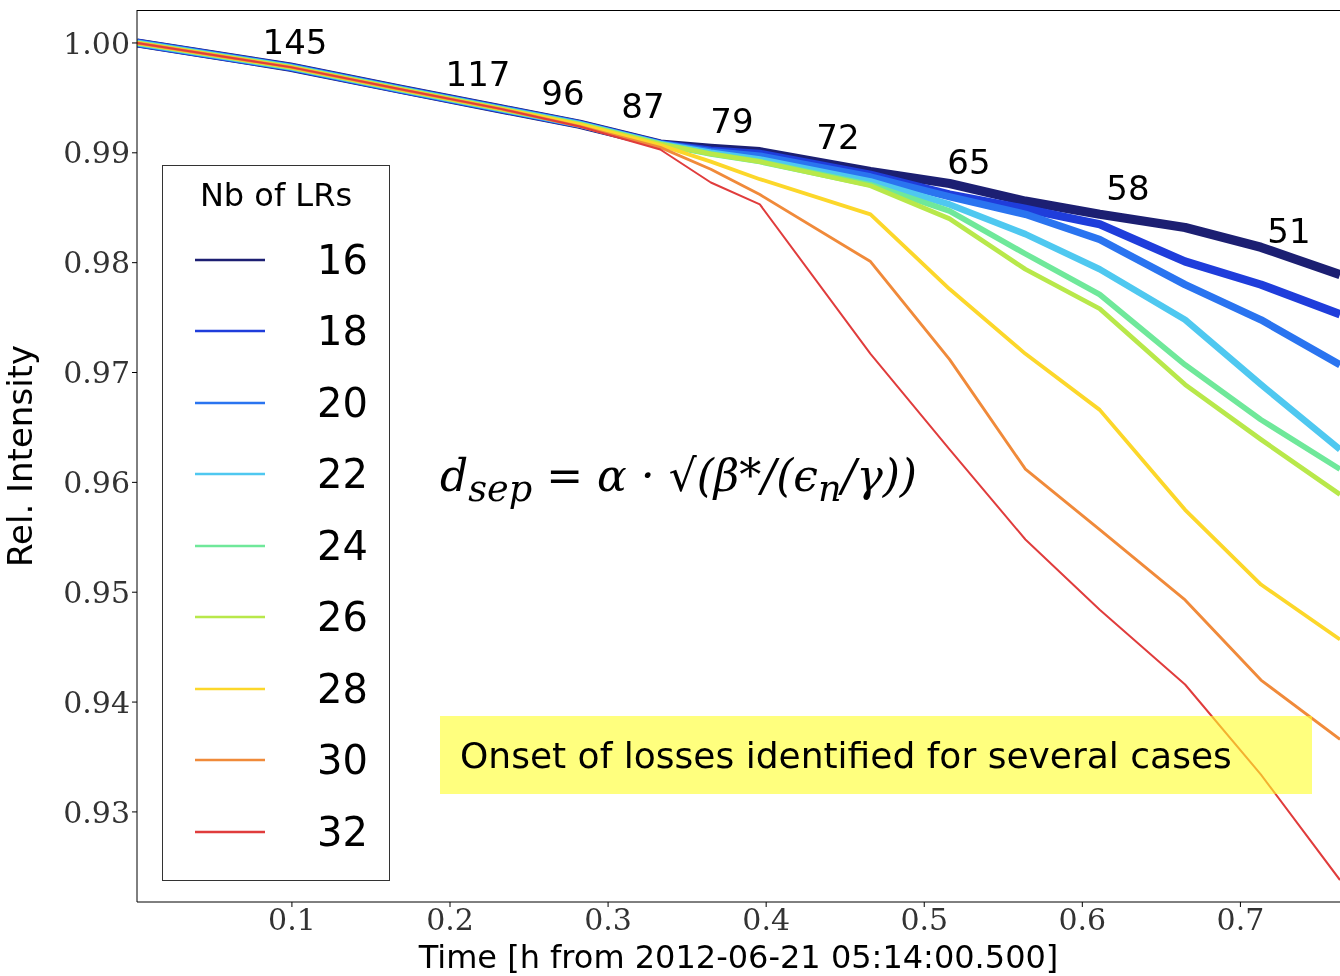 Image resolution: width=1340 pixels, height=976 pixels. I want to click on annotation: 51, so click(1289, 231).